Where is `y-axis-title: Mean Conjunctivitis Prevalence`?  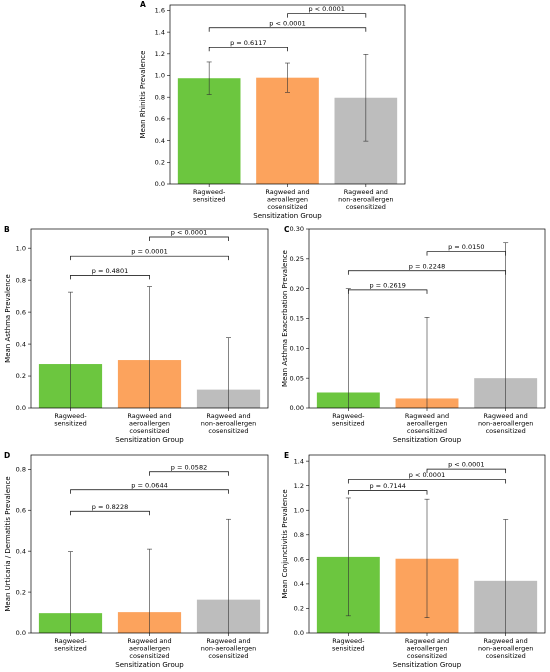 y-axis-title: Mean Conjunctivitis Prevalence is located at coordinates (285, 543).